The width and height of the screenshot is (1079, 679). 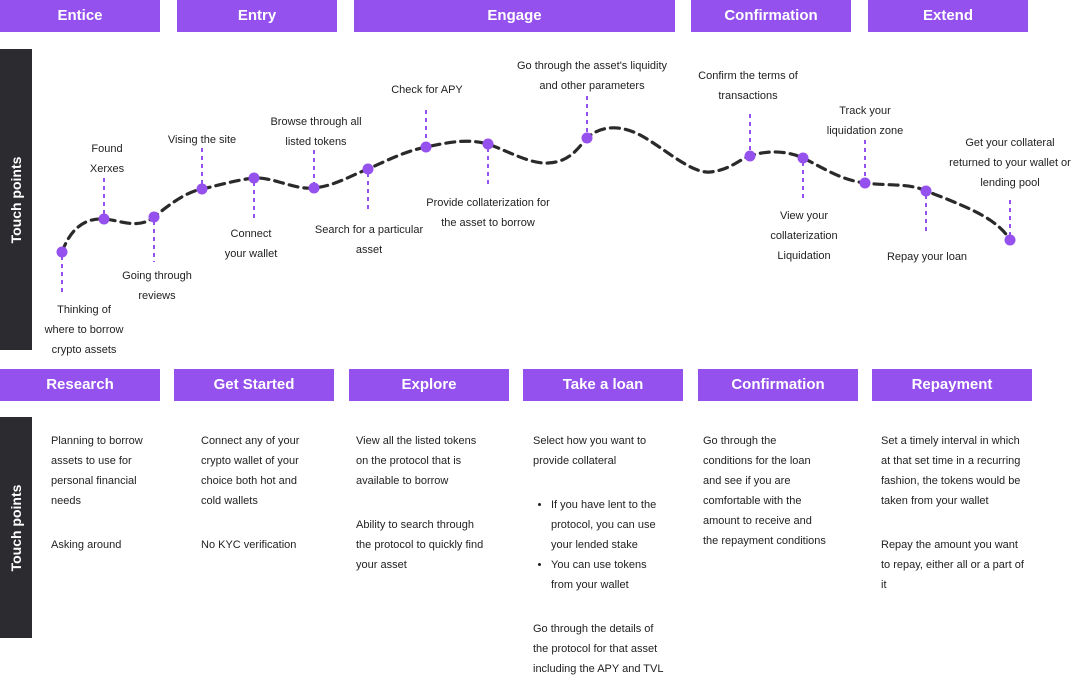 What do you see at coordinates (935, 501) in the screenshot?
I see `description-line: taken from your wallet` at bounding box center [935, 501].